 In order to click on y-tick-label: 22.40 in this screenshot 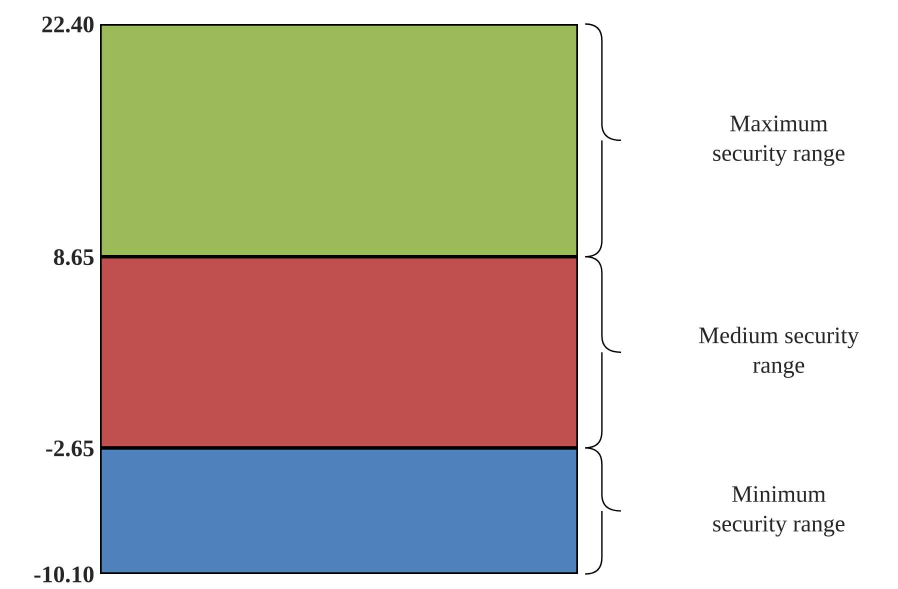, I will do `click(68, 24)`.